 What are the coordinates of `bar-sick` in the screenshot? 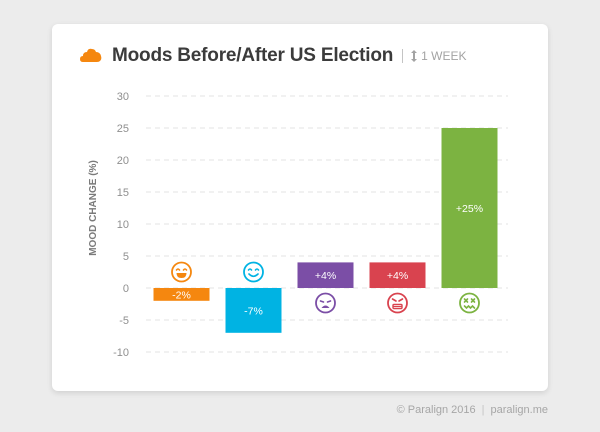 It's located at (469, 208).